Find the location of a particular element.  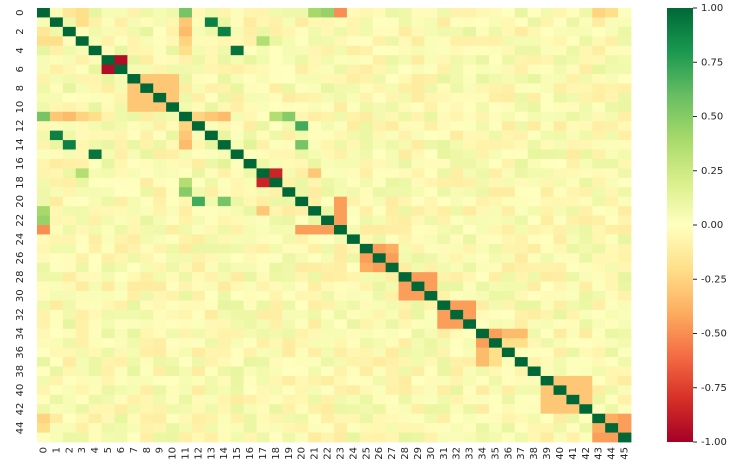

colorbar-tick-label: 0.75 is located at coordinates (712, 62).